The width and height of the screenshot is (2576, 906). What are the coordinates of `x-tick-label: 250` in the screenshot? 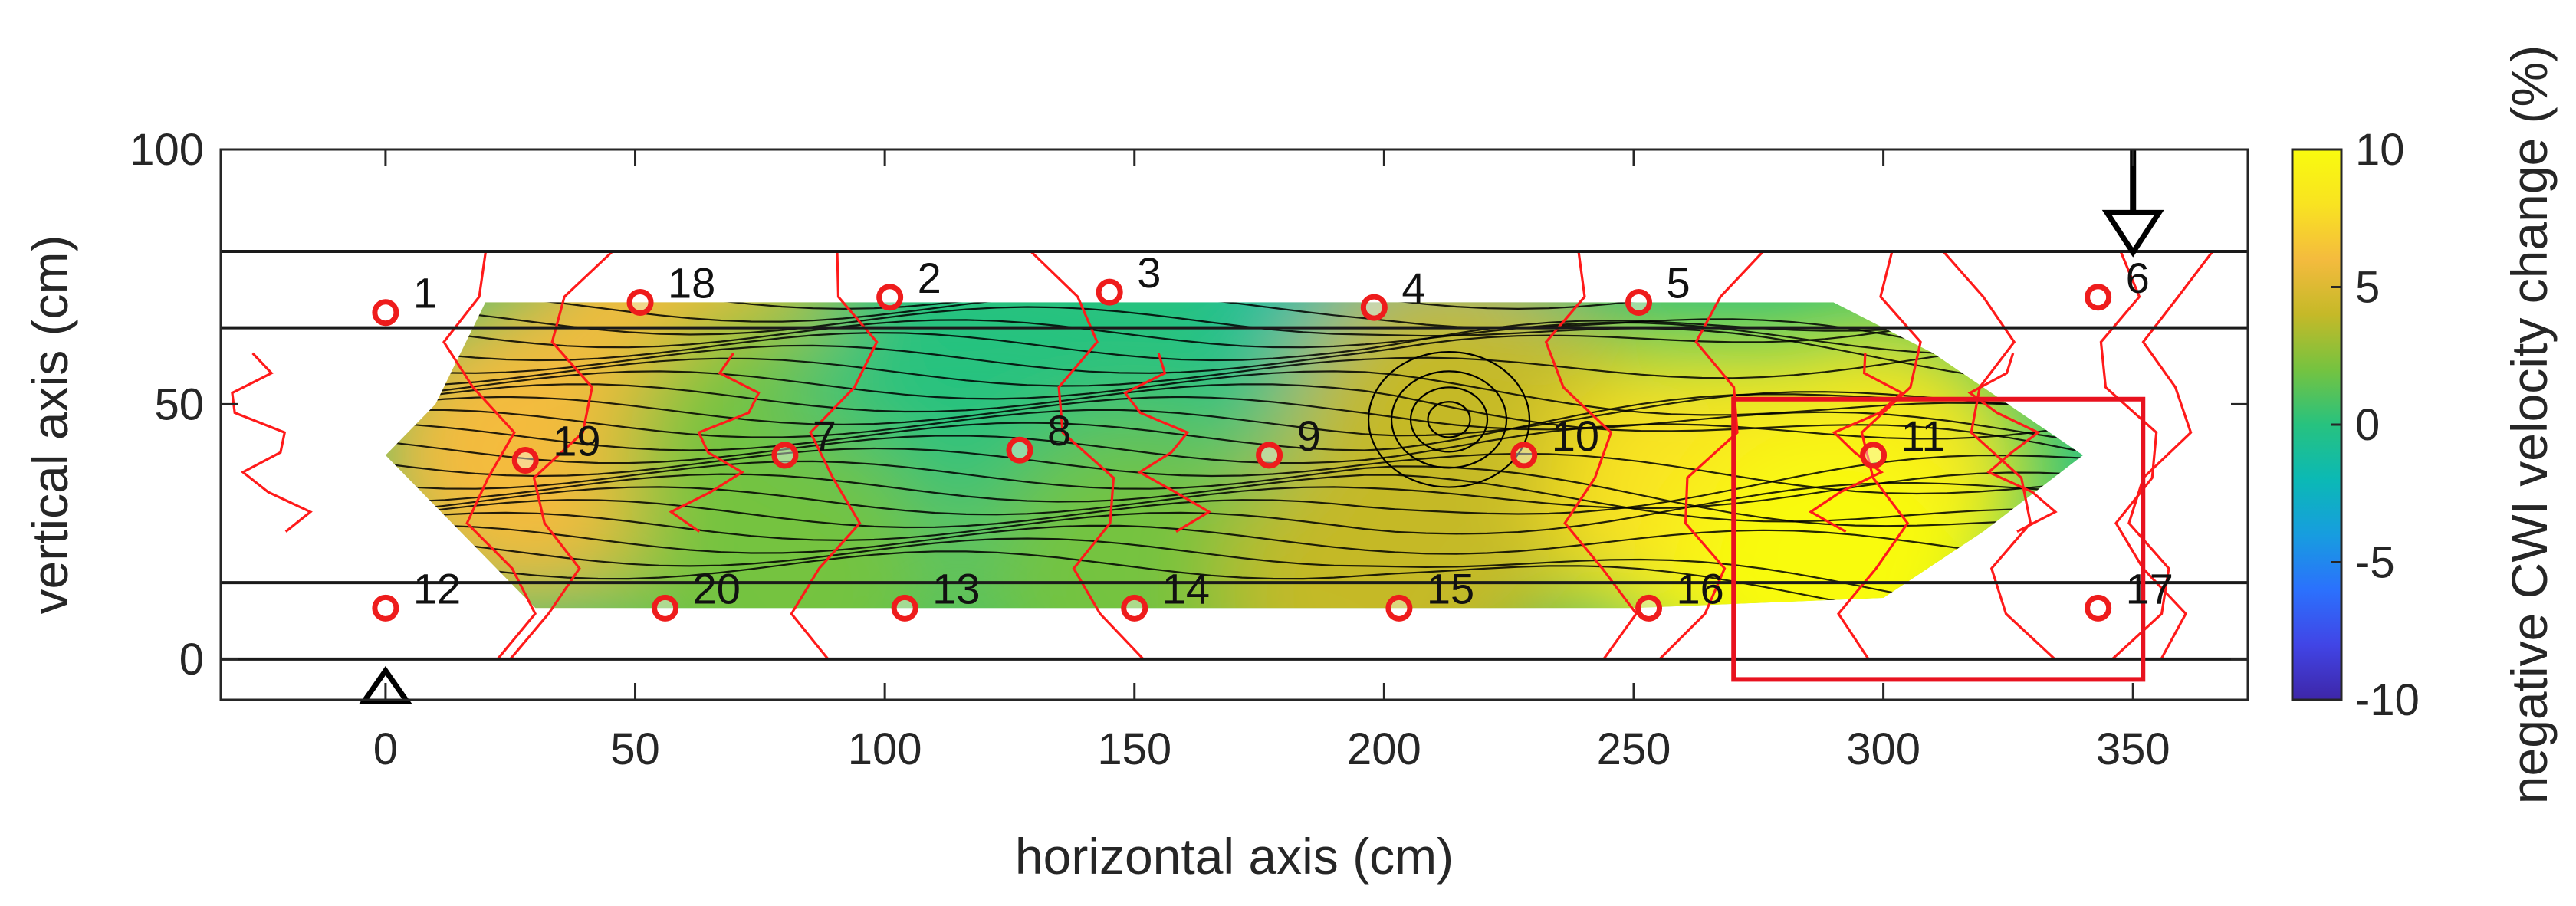 It's located at (1634, 749).